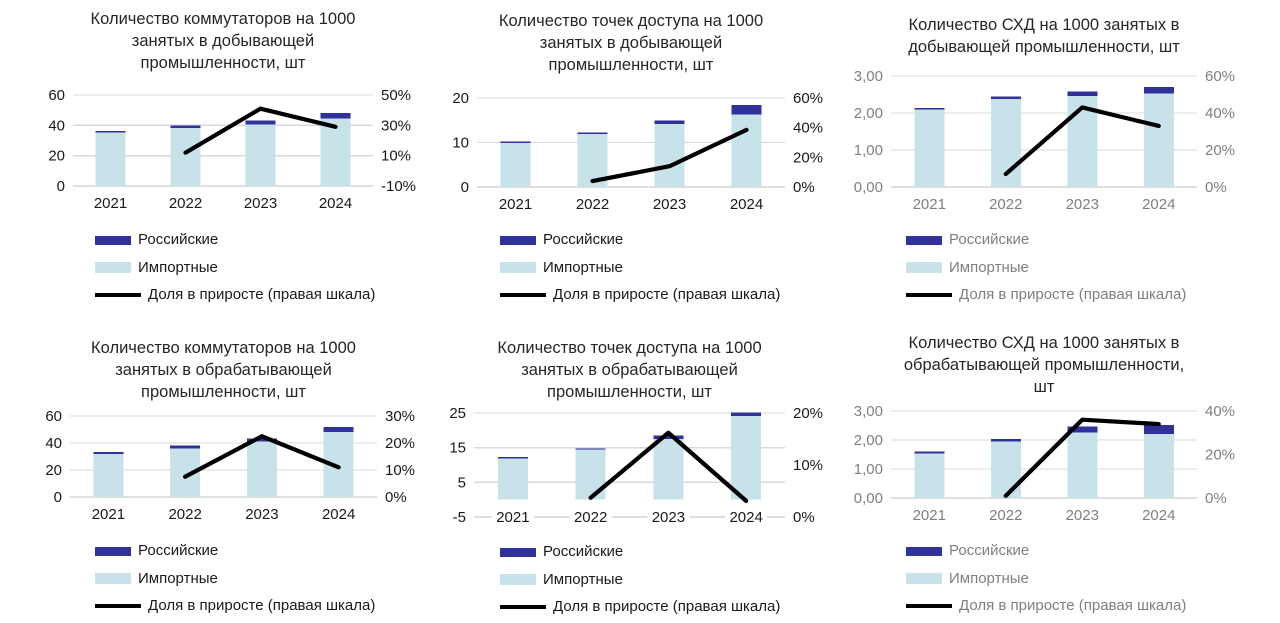 This screenshot has width=1280, height=623. Describe the element at coordinates (56, 156) in the screenshot. I see `left-axis-tick-label: 20` at that location.